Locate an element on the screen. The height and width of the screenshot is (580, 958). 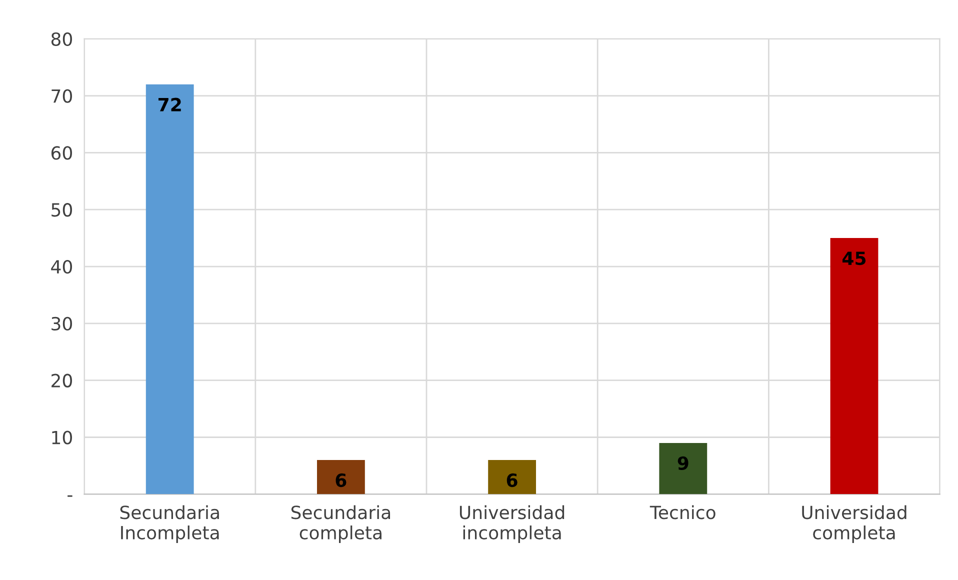
x-tick-label: Universidad incompleta is located at coordinates (512, 524).